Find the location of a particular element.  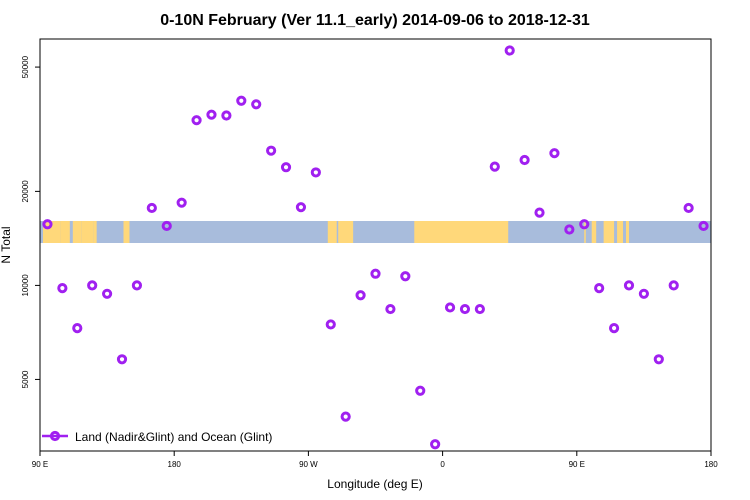

y-tick-label: 5000 is located at coordinates (25, 379).